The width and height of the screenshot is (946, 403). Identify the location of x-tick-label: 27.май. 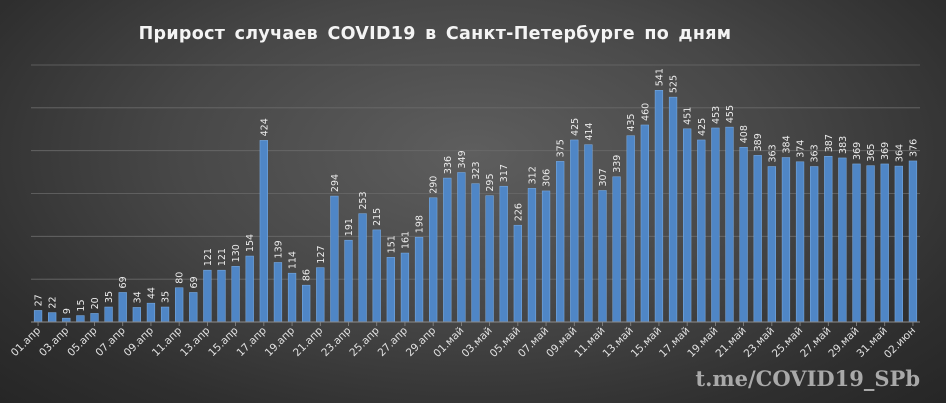
(815, 342).